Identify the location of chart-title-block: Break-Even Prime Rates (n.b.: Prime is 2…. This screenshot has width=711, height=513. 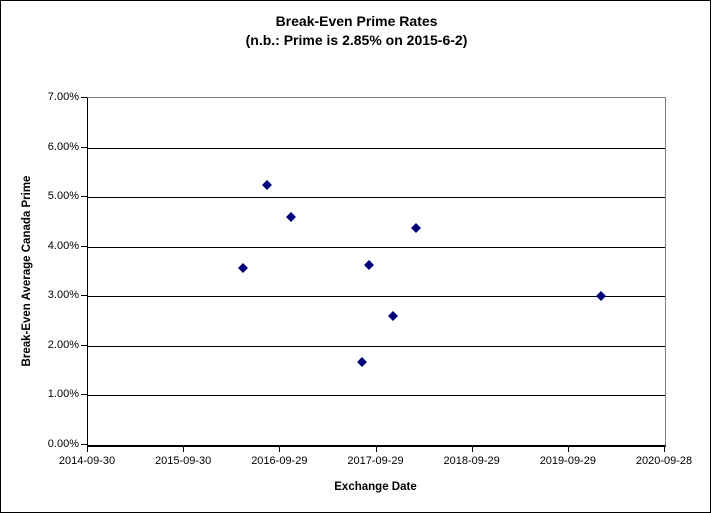
(355, 31).